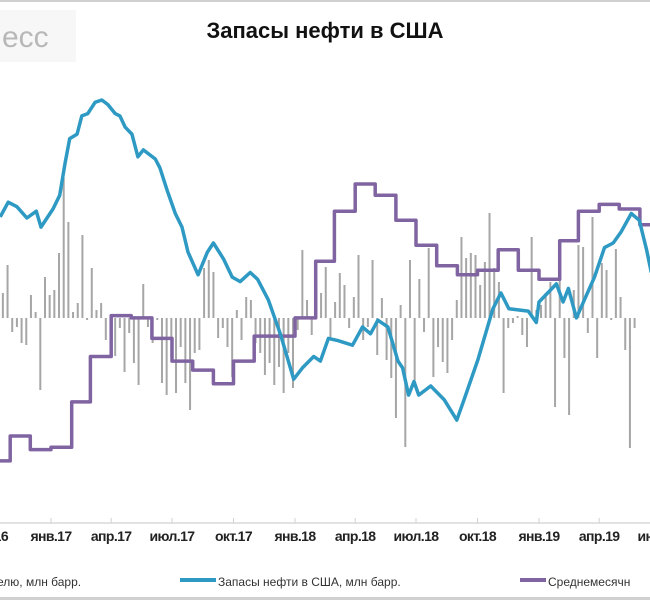  I want to click on logo-box, so click(38, 36).